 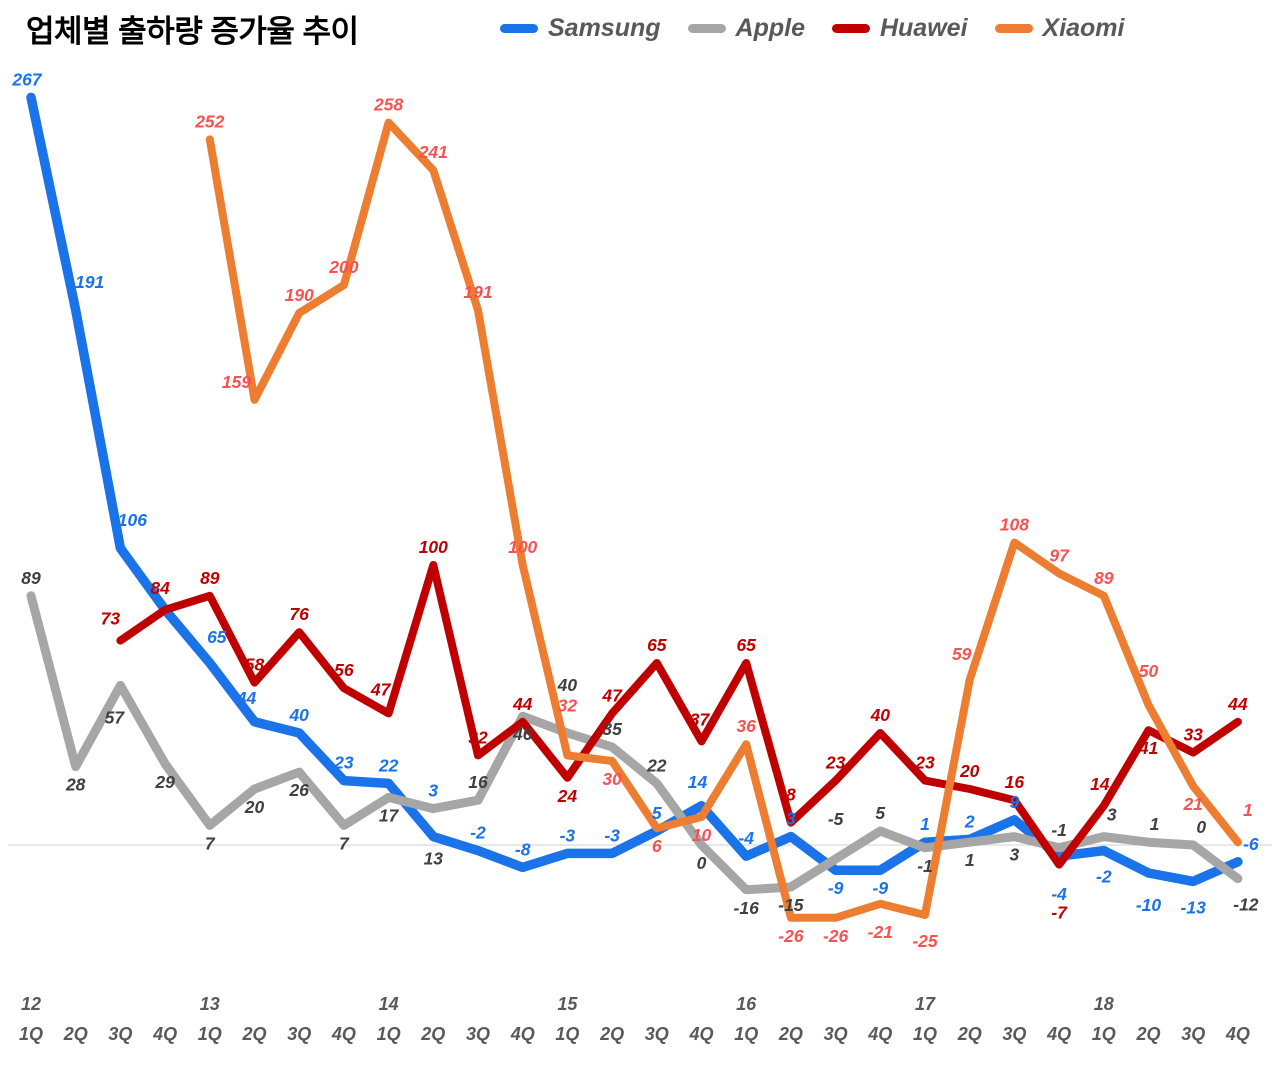 What do you see at coordinates (1059, 555) in the screenshot?
I see `xiaomi-point-label: 97` at bounding box center [1059, 555].